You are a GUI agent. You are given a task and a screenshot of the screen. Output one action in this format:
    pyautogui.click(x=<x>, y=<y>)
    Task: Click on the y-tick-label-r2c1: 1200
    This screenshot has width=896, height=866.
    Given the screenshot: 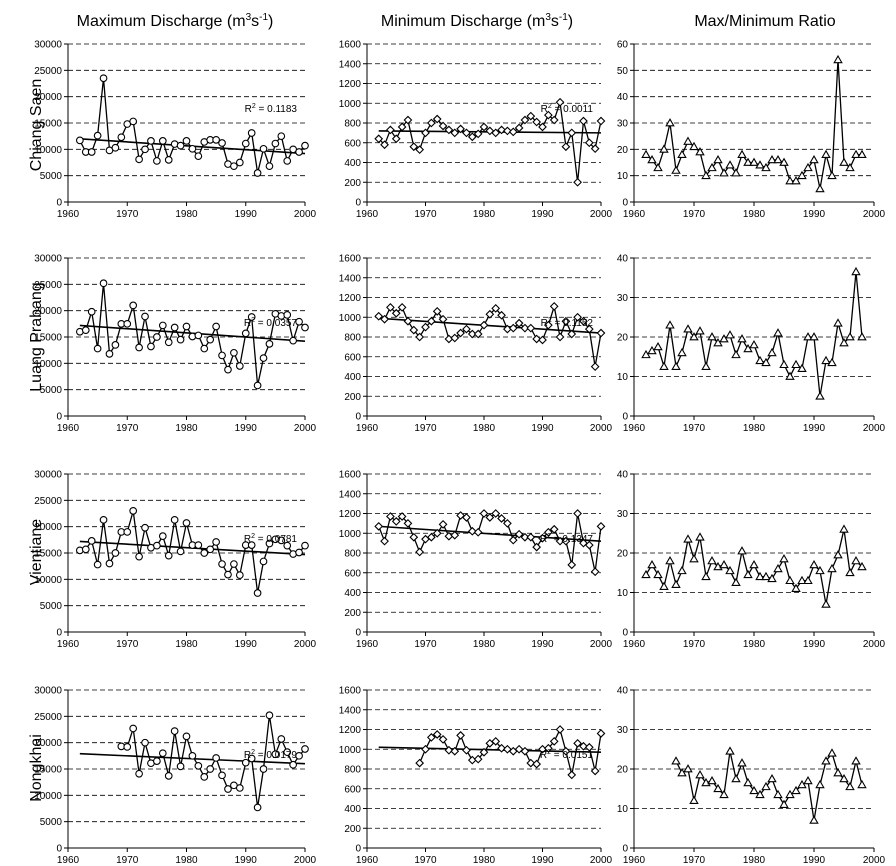 What is the action you would take?
    pyautogui.click(x=350, y=514)
    